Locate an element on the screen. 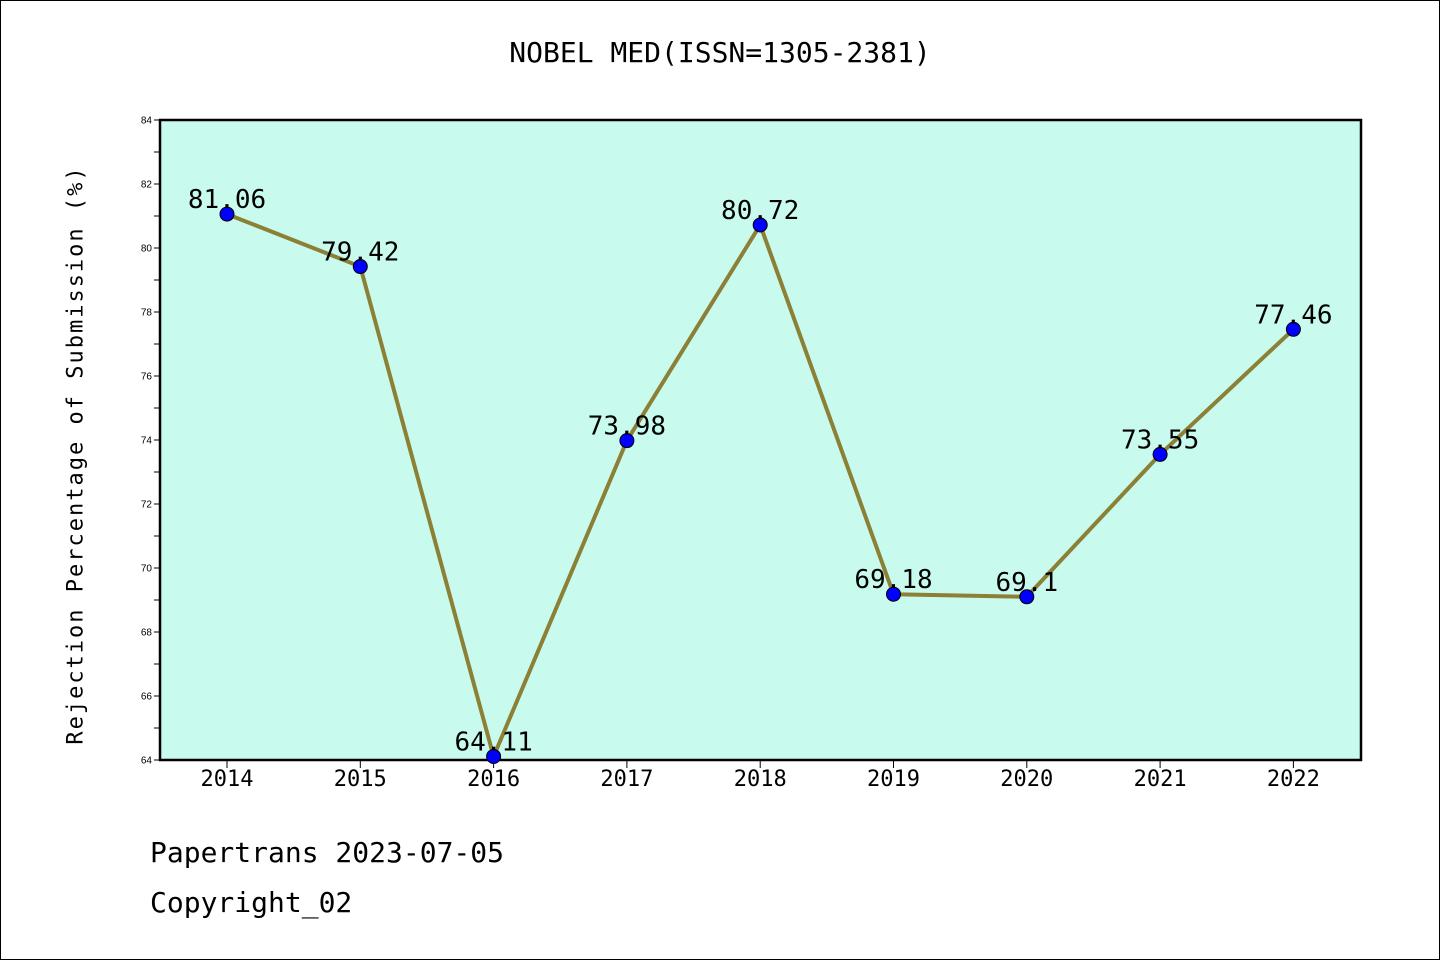 The image size is (1440, 960). data-label: 81.06 is located at coordinates (227, 200).